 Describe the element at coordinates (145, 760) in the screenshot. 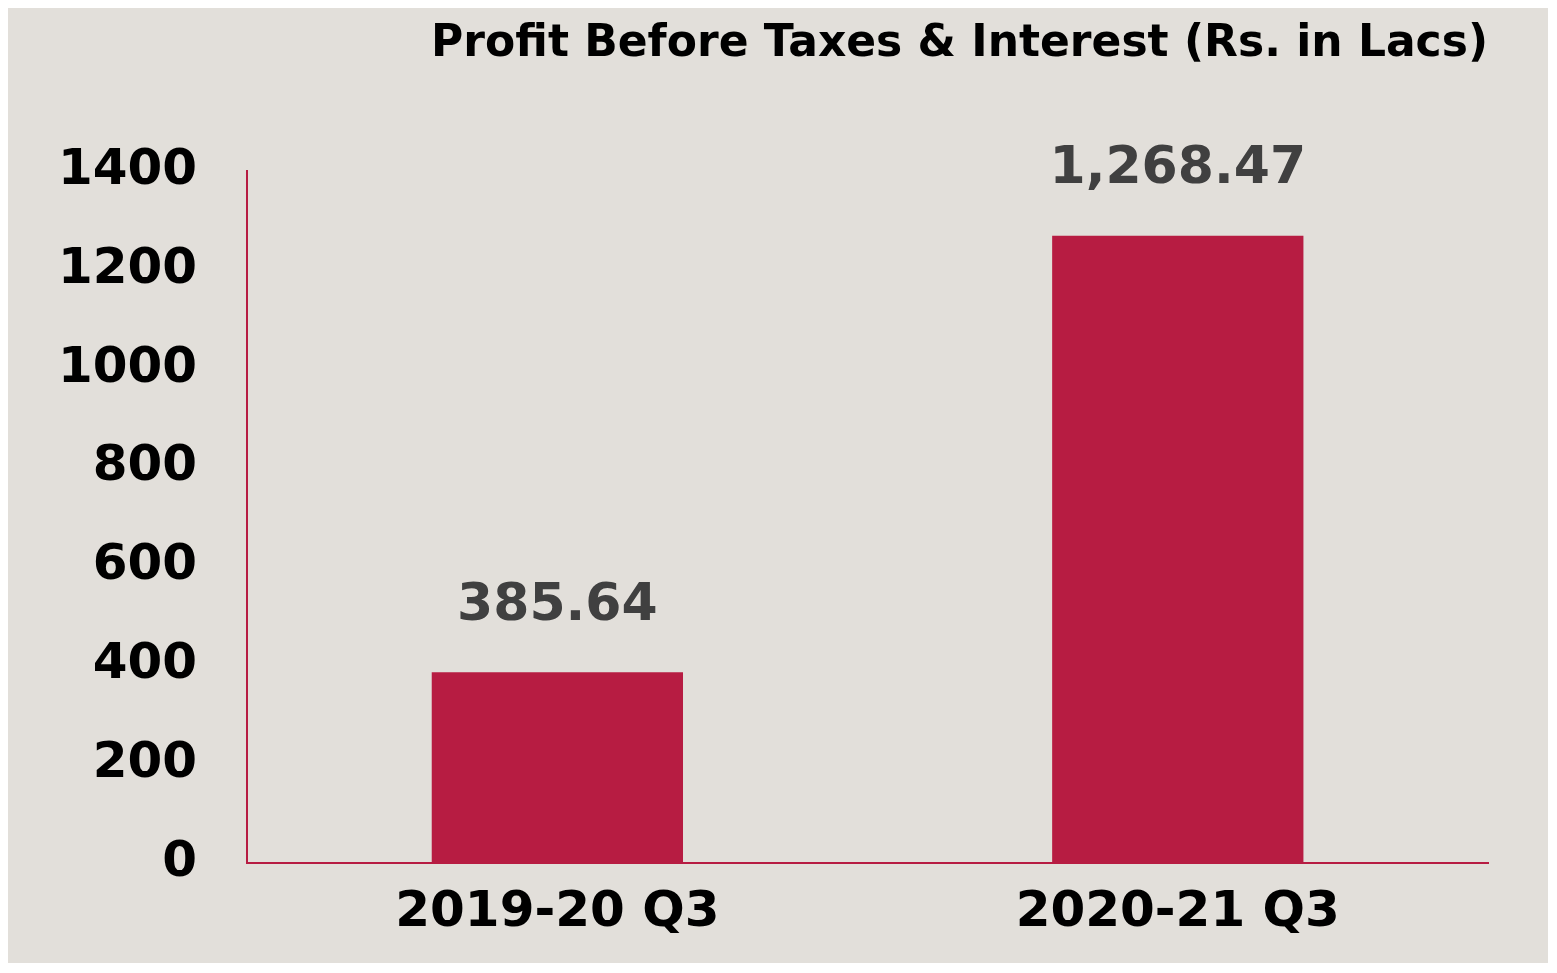

I see `y-tick-label: 200` at that location.